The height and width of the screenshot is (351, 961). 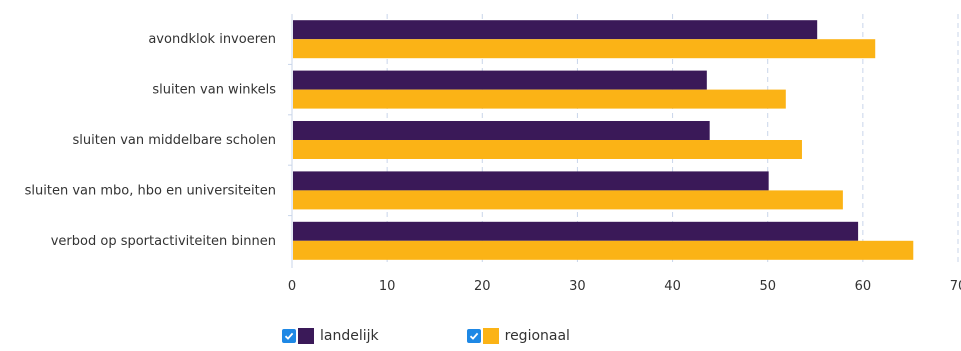 What do you see at coordinates (163, 241) in the screenshot?
I see `category-label: verbod op sportactiviteiten binnen` at bounding box center [163, 241].